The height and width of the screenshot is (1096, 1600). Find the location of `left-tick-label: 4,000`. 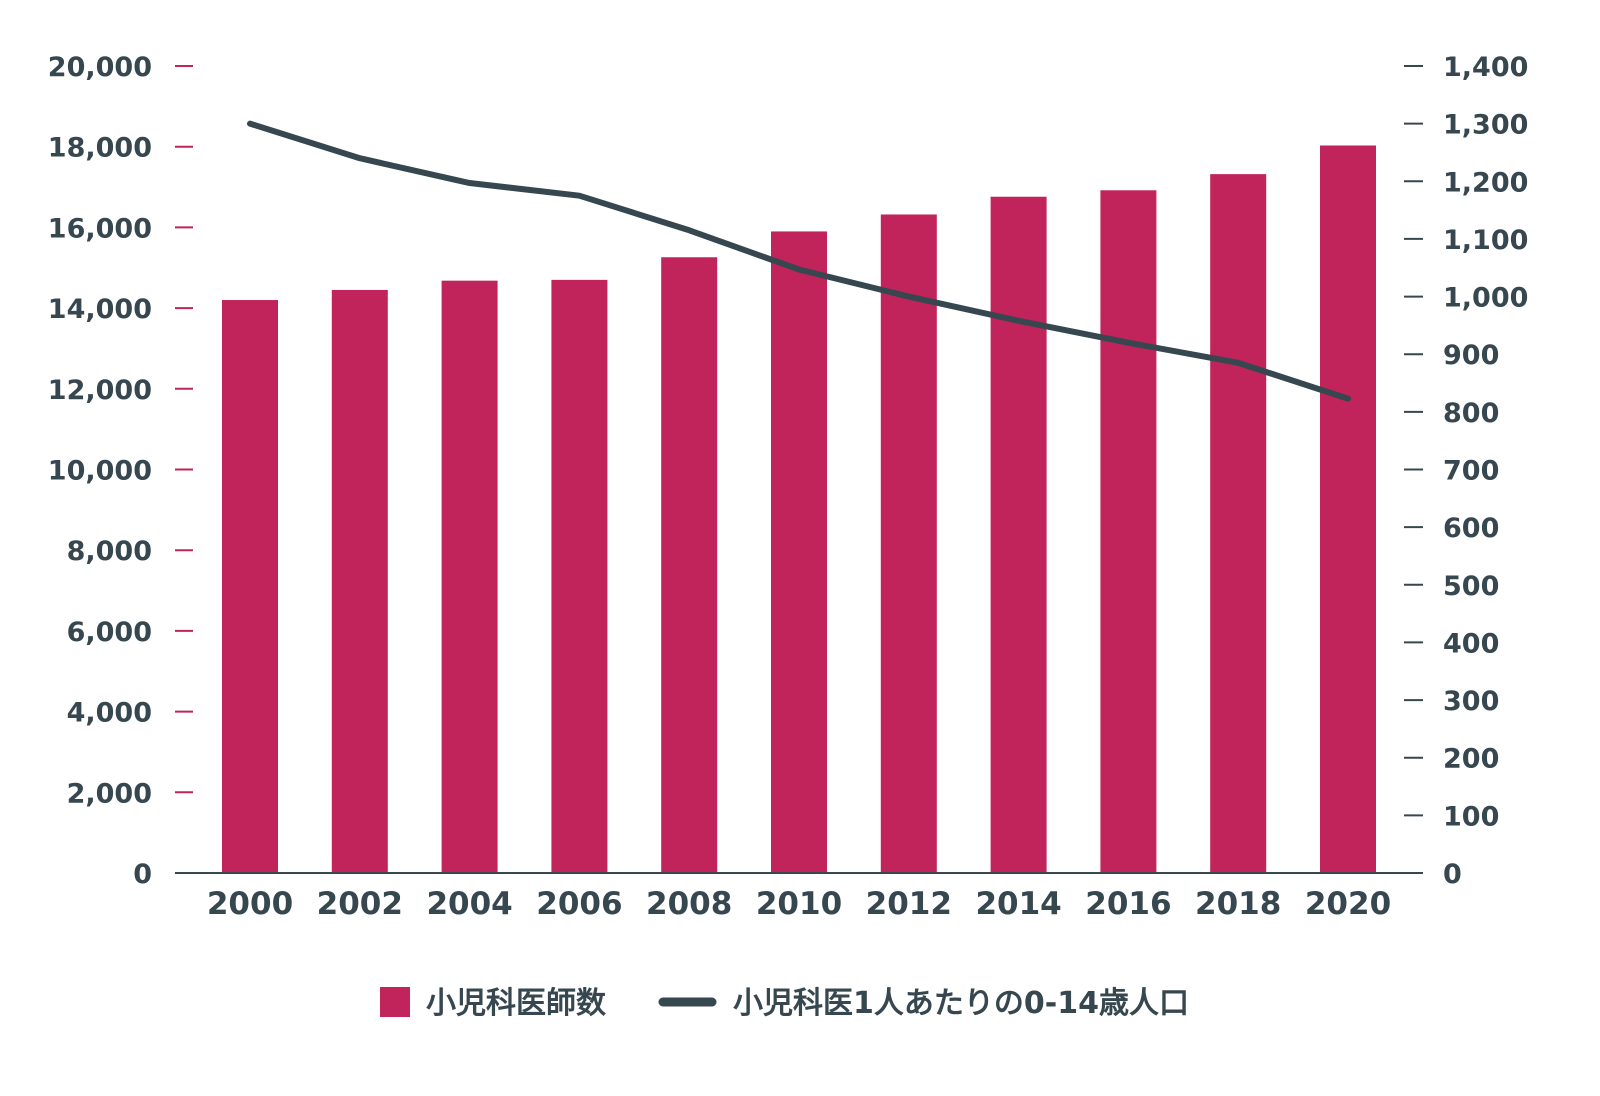

left-tick-label: 4,000 is located at coordinates (109, 713).